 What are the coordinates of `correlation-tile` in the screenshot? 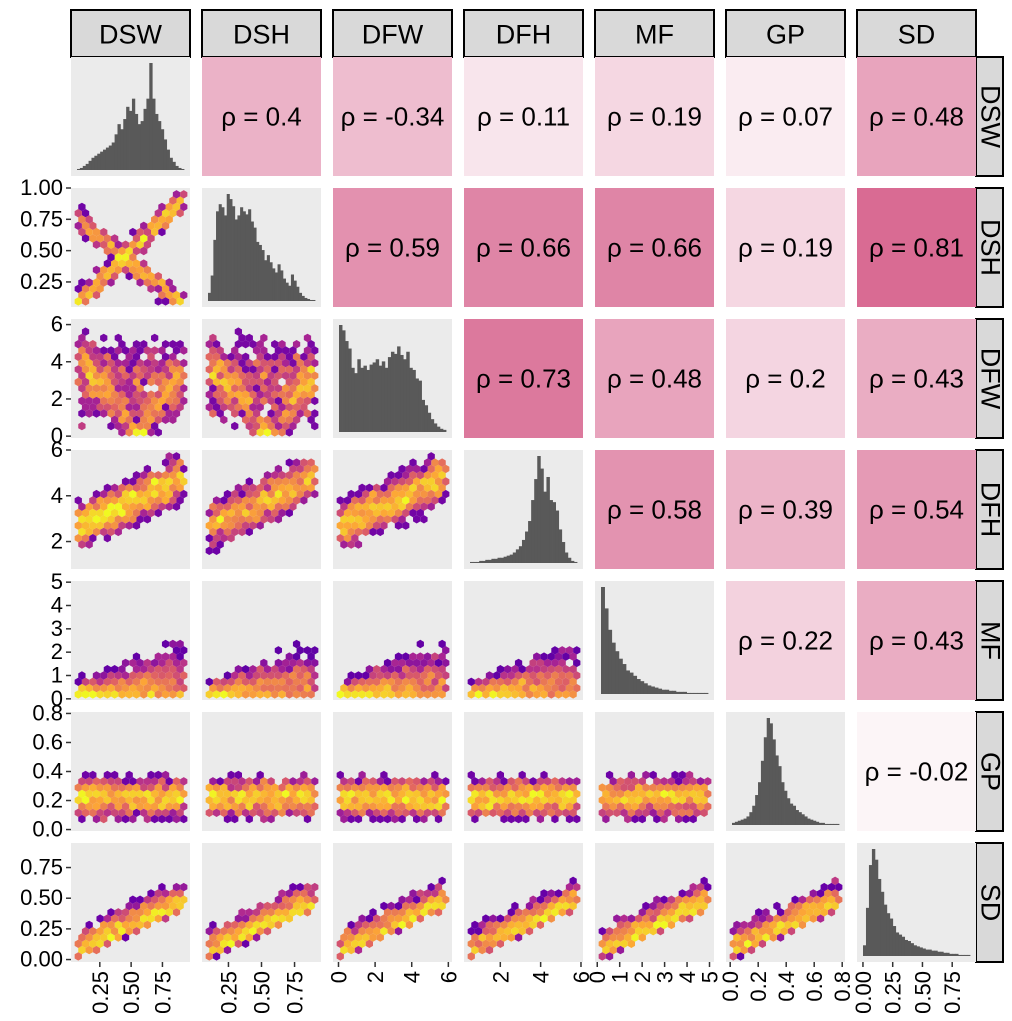 It's located at (523, 247).